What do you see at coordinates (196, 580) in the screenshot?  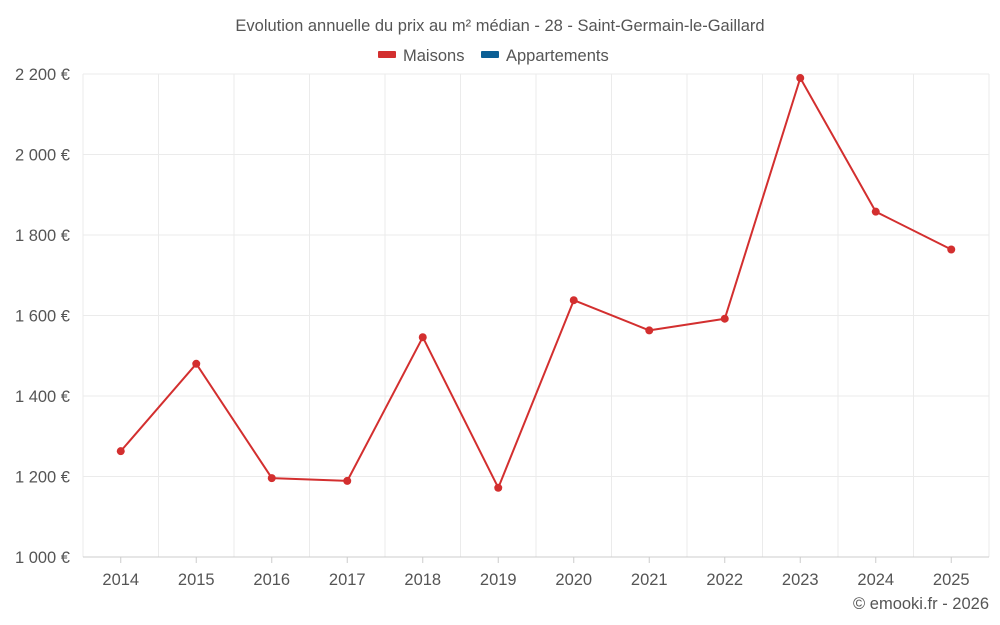 I see `x-tick-label: 2015` at bounding box center [196, 580].